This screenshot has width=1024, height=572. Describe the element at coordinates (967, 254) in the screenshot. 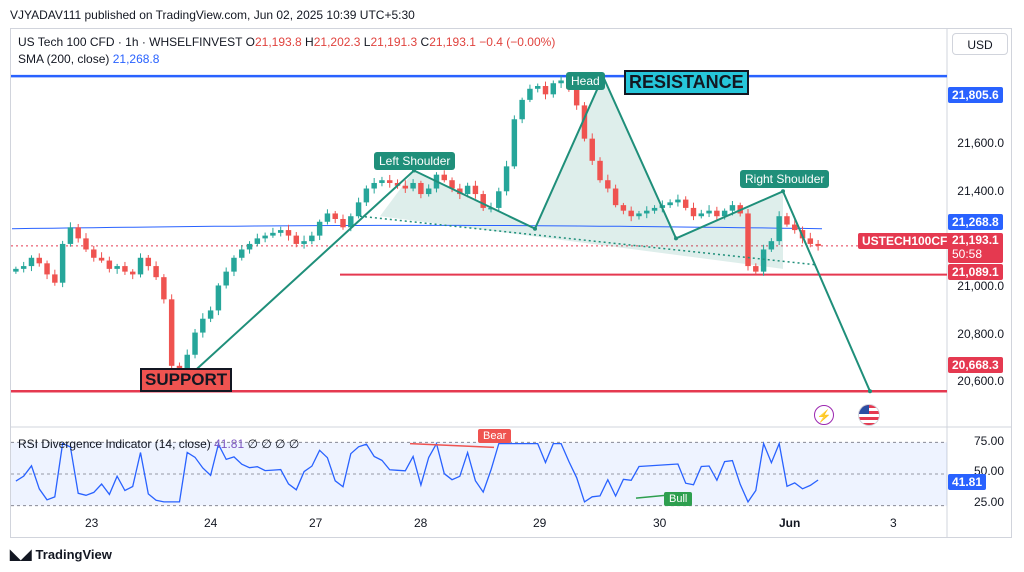

I see `countdown: 50:58` at that location.